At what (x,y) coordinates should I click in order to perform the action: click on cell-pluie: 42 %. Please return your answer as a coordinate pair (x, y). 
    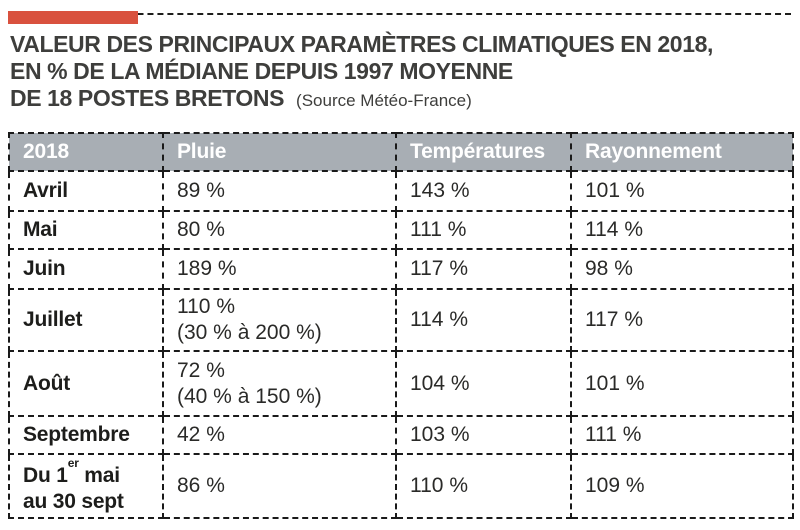
    Looking at the image, I should click on (279, 435).